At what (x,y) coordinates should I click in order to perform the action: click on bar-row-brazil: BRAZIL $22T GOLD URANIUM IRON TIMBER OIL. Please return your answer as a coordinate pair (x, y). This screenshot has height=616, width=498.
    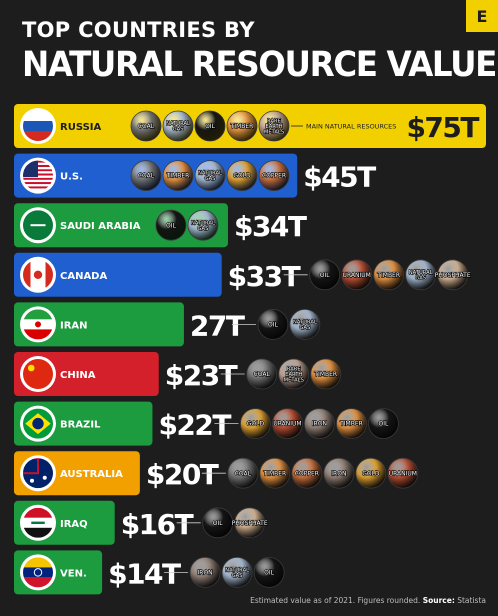
    Looking at the image, I should click on (206, 423).